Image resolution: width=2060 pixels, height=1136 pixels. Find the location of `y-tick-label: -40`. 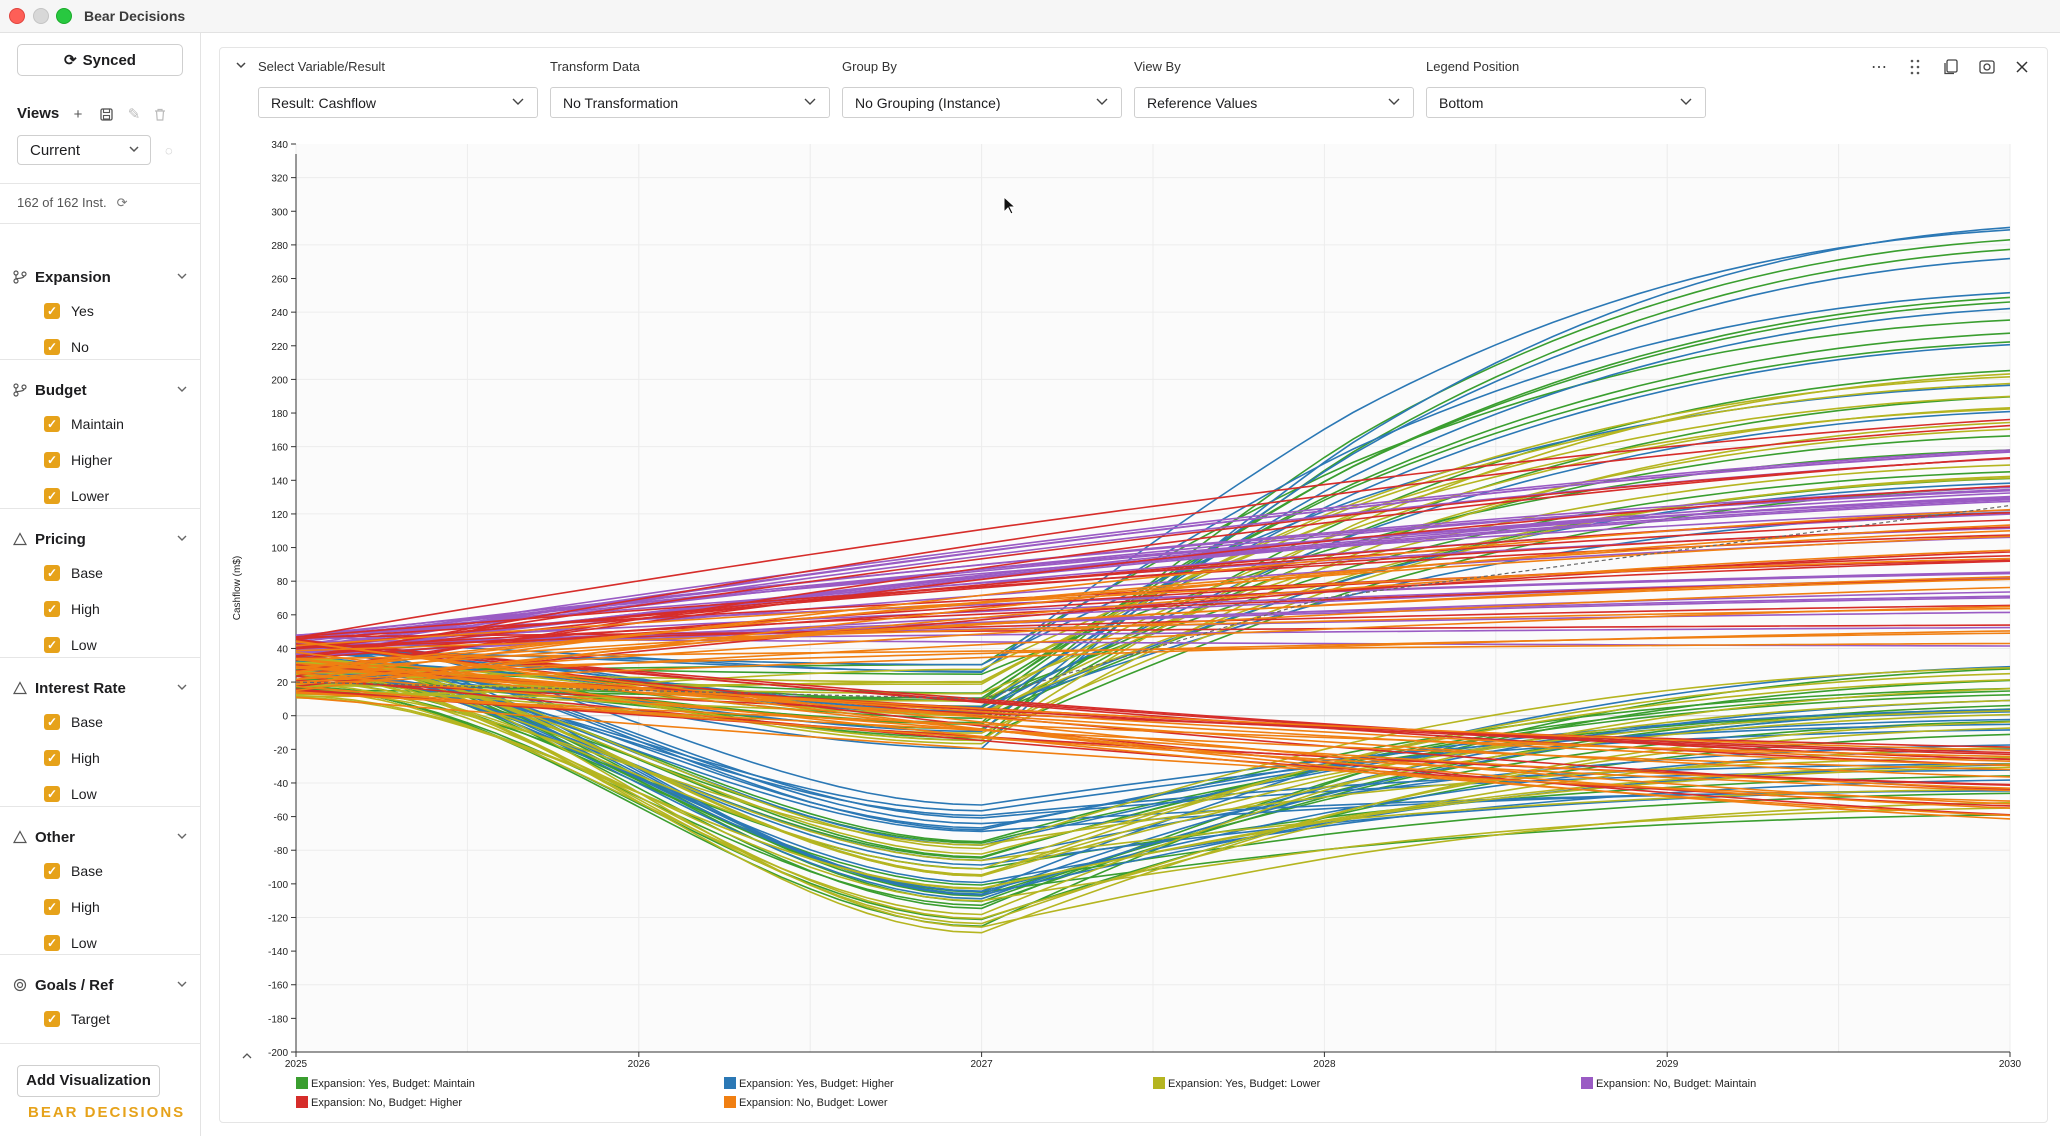

y-tick-label: -40 is located at coordinates (281, 784).